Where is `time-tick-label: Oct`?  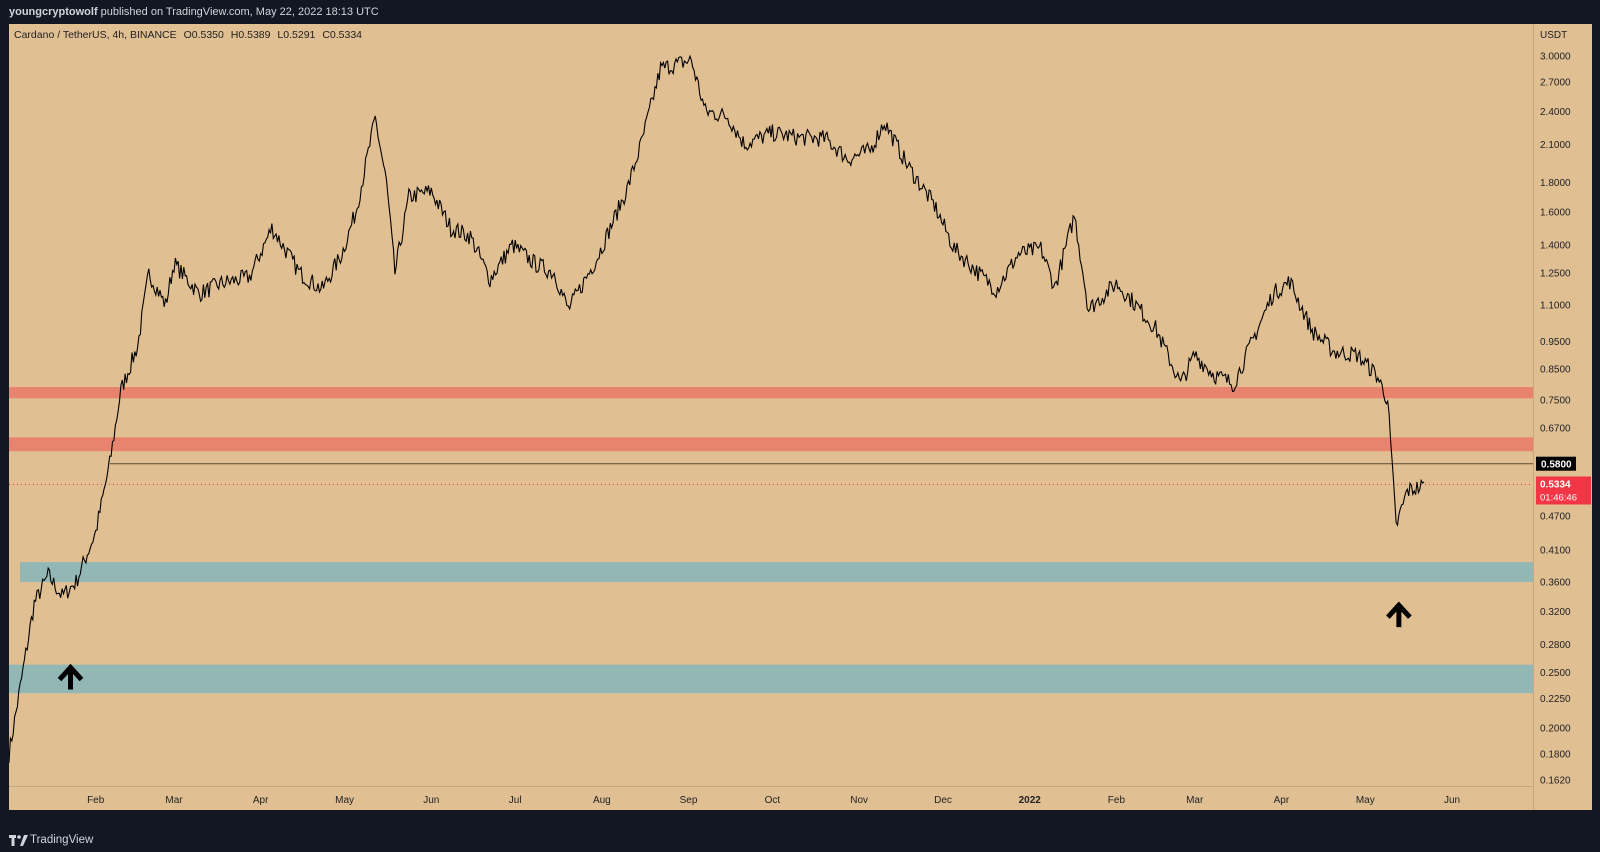 time-tick-label: Oct is located at coordinates (773, 800).